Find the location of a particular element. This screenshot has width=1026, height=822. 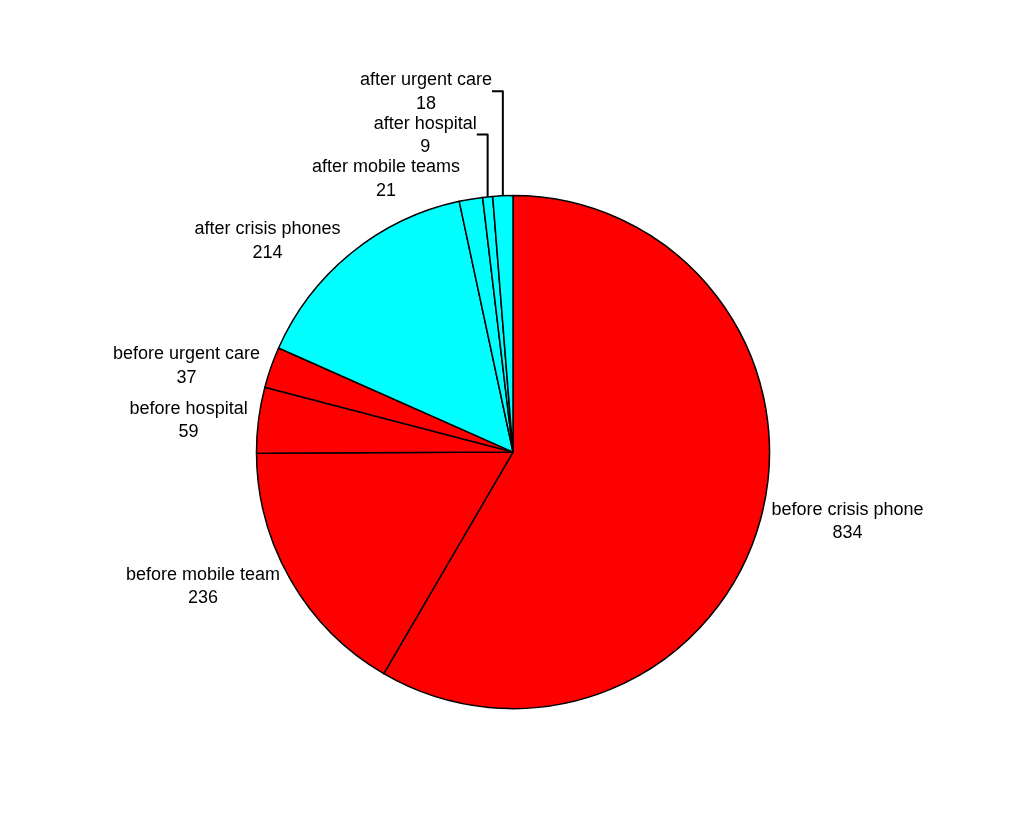

data-label: 236 is located at coordinates (202, 597).